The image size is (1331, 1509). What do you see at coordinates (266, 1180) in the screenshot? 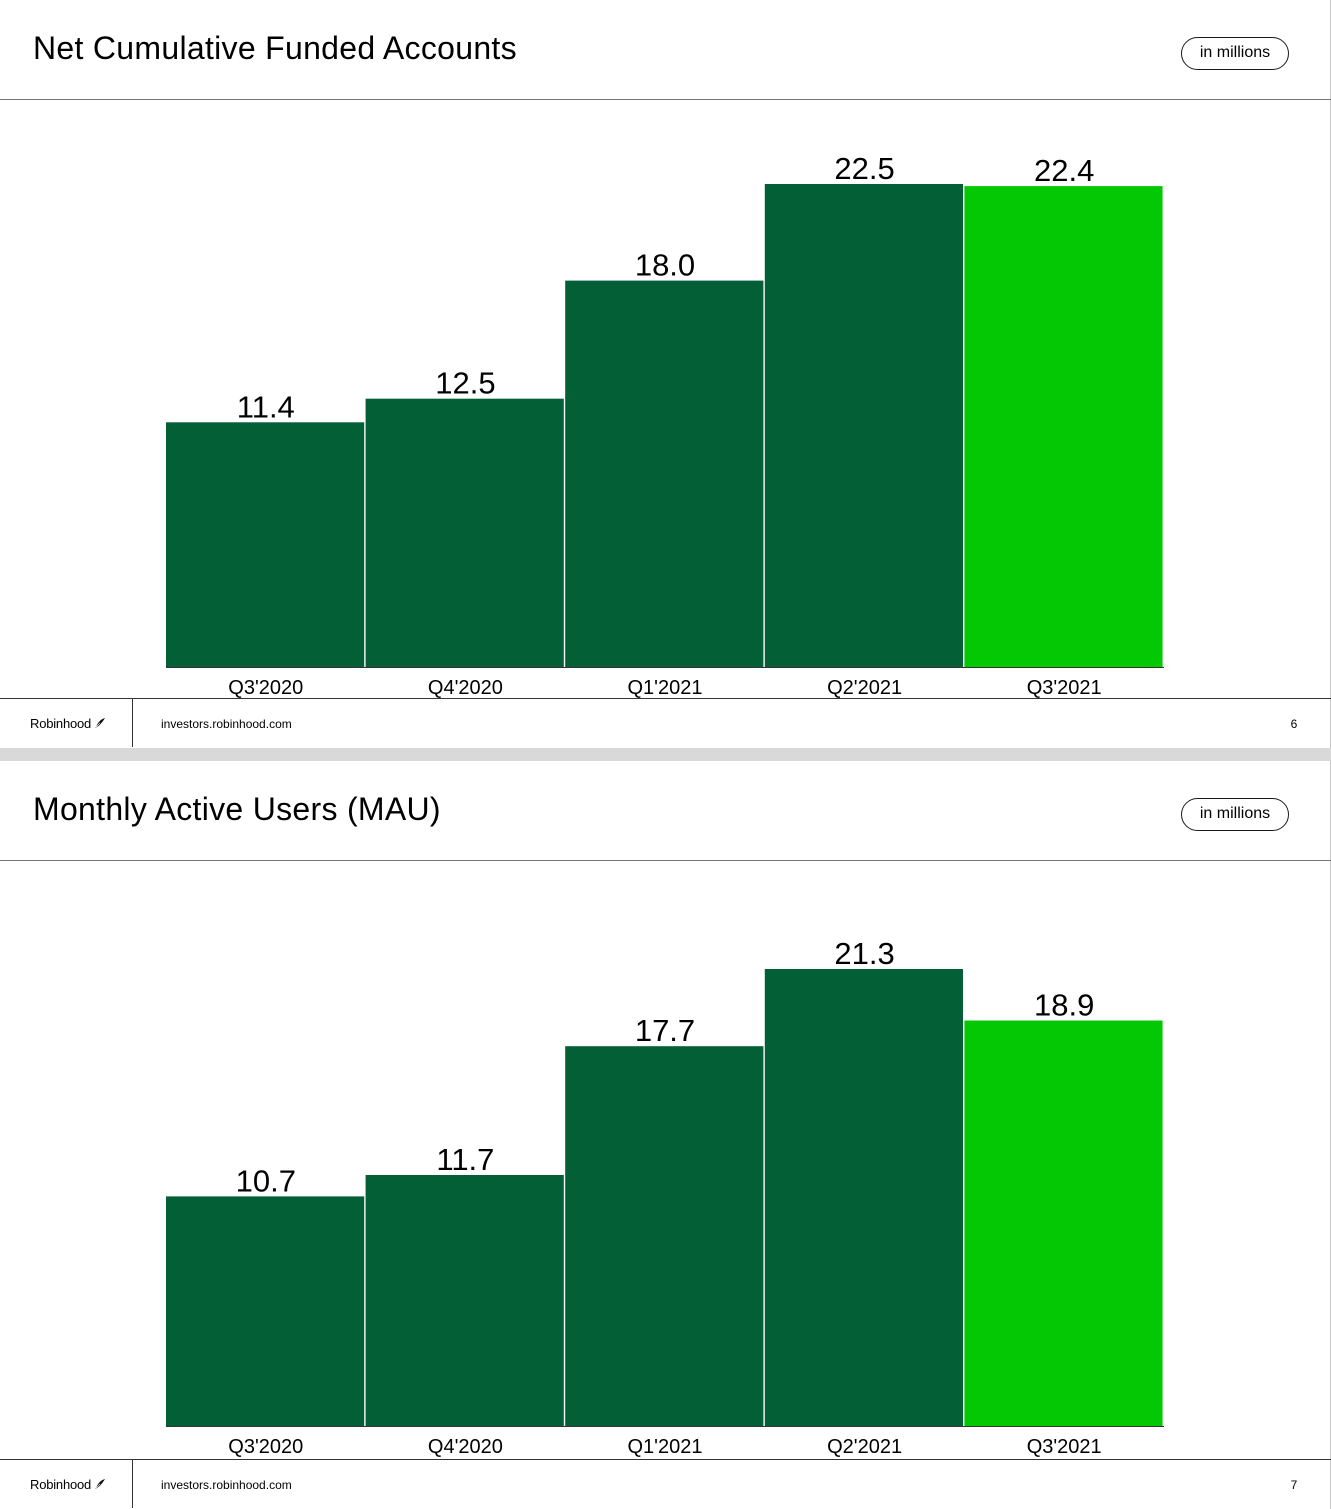
I see `data-label: 10.7` at bounding box center [266, 1180].